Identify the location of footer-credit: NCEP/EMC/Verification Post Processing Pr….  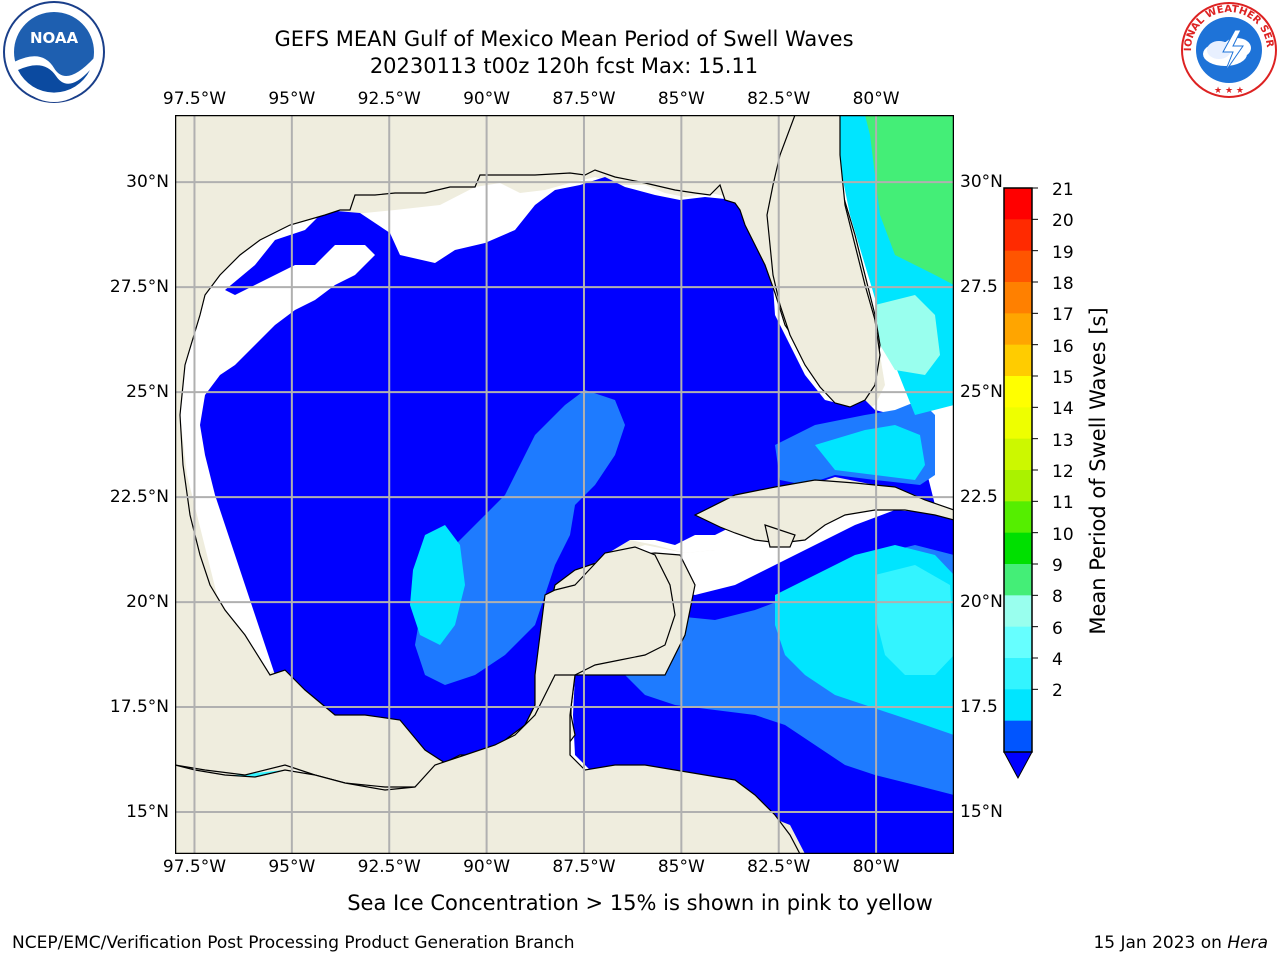
(293, 943).